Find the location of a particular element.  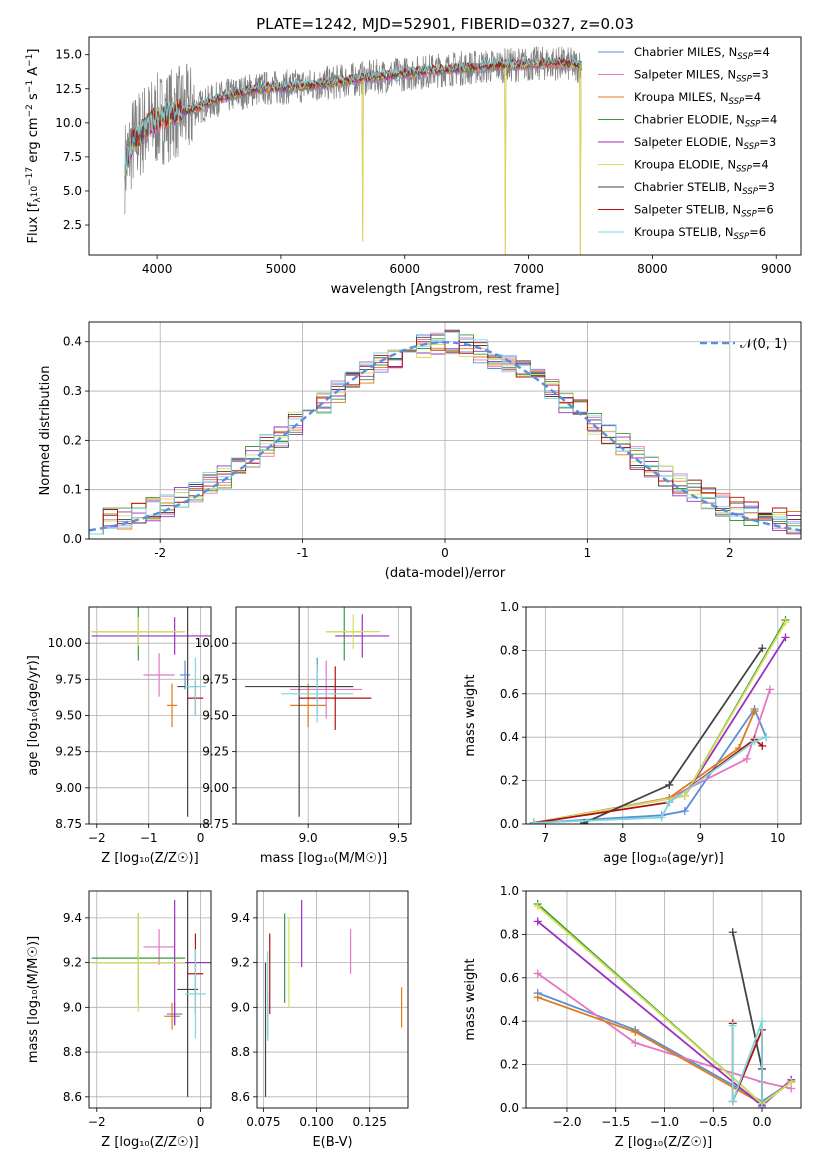

mass-vs-EBV-panel: 0.075 0.100 0.125 8.6 8.8 9.0 9.2 9.4 E(B-V) is located at coordinates (320, 1020).